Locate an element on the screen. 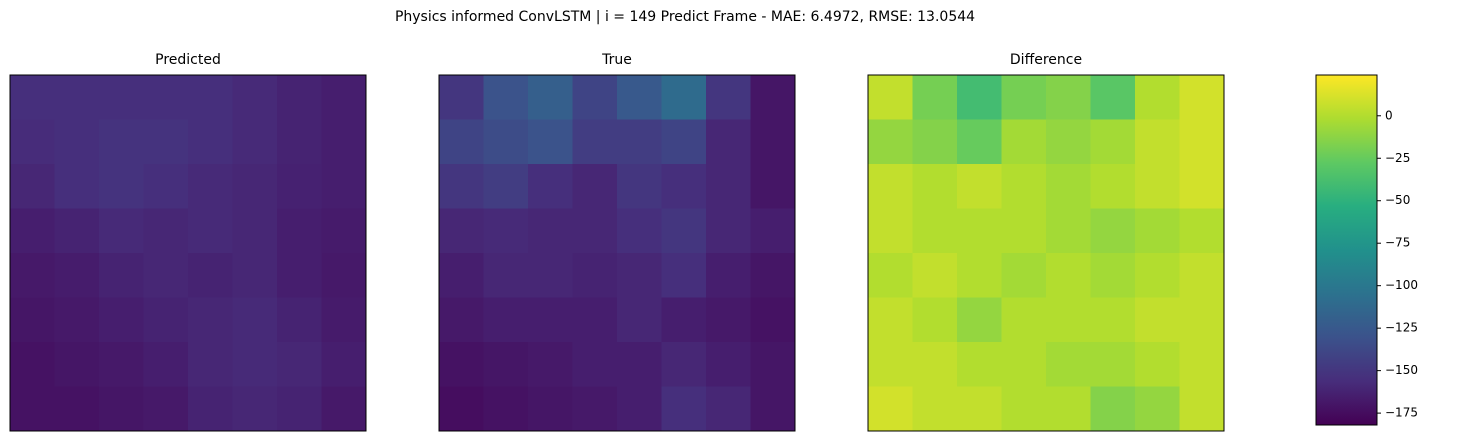 The image size is (1462, 441). colorbar-tick-label: −150 is located at coordinates (1401, 370).